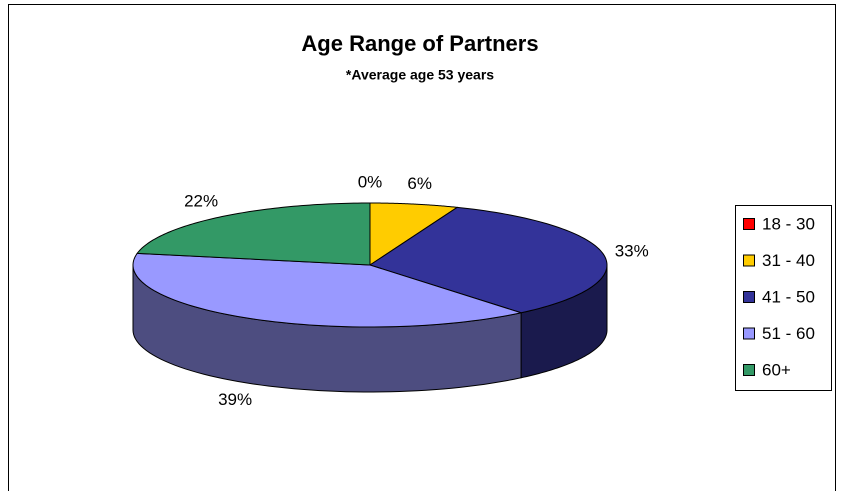  Describe the element at coordinates (419, 43) in the screenshot. I see `chart-title: Age Range of Partners` at that location.